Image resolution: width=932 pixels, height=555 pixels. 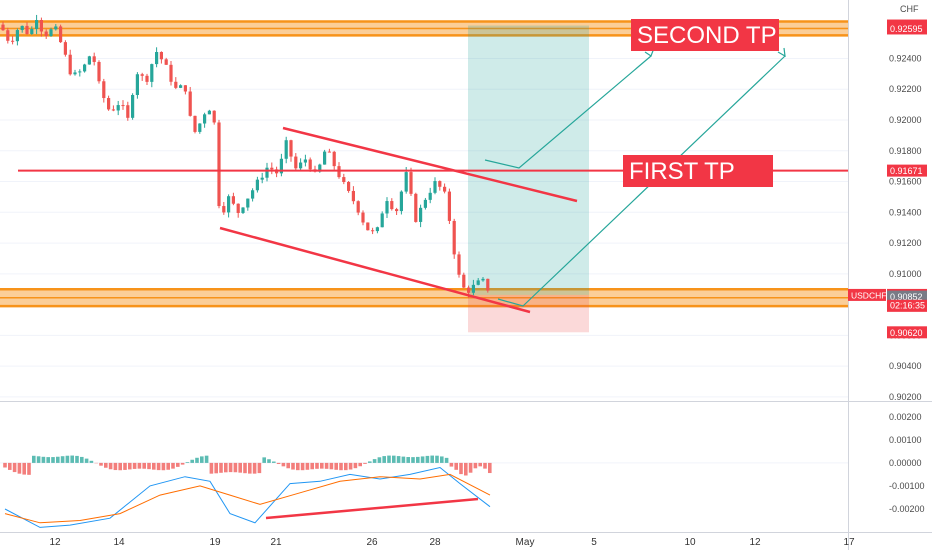 What do you see at coordinates (372, 508) in the screenshot?
I see `divergence-line` at bounding box center [372, 508].